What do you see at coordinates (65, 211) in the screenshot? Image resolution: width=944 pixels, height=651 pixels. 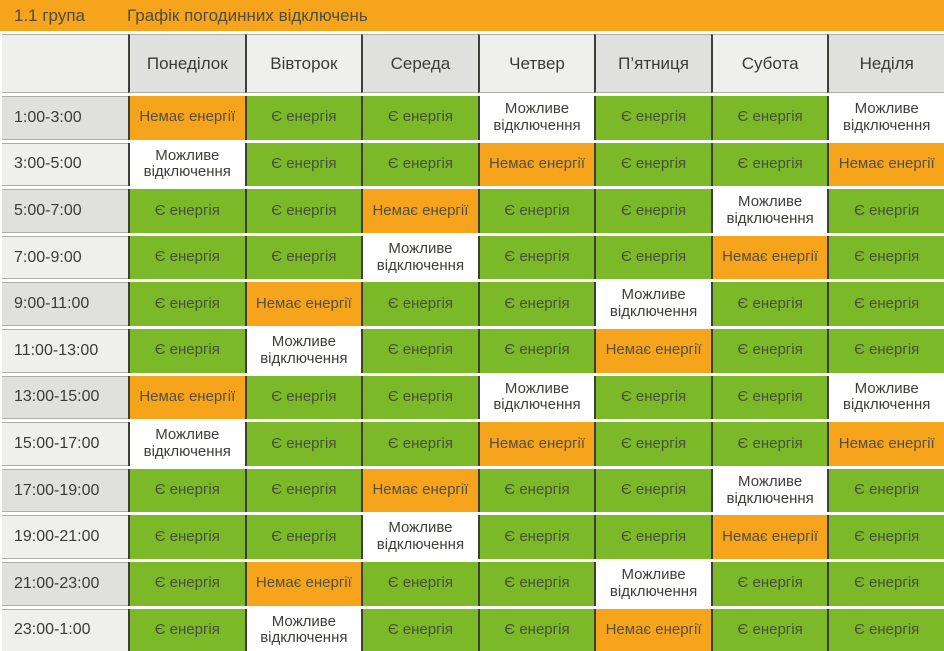 I see `time-label: 5:00-7:00` at bounding box center [65, 211].